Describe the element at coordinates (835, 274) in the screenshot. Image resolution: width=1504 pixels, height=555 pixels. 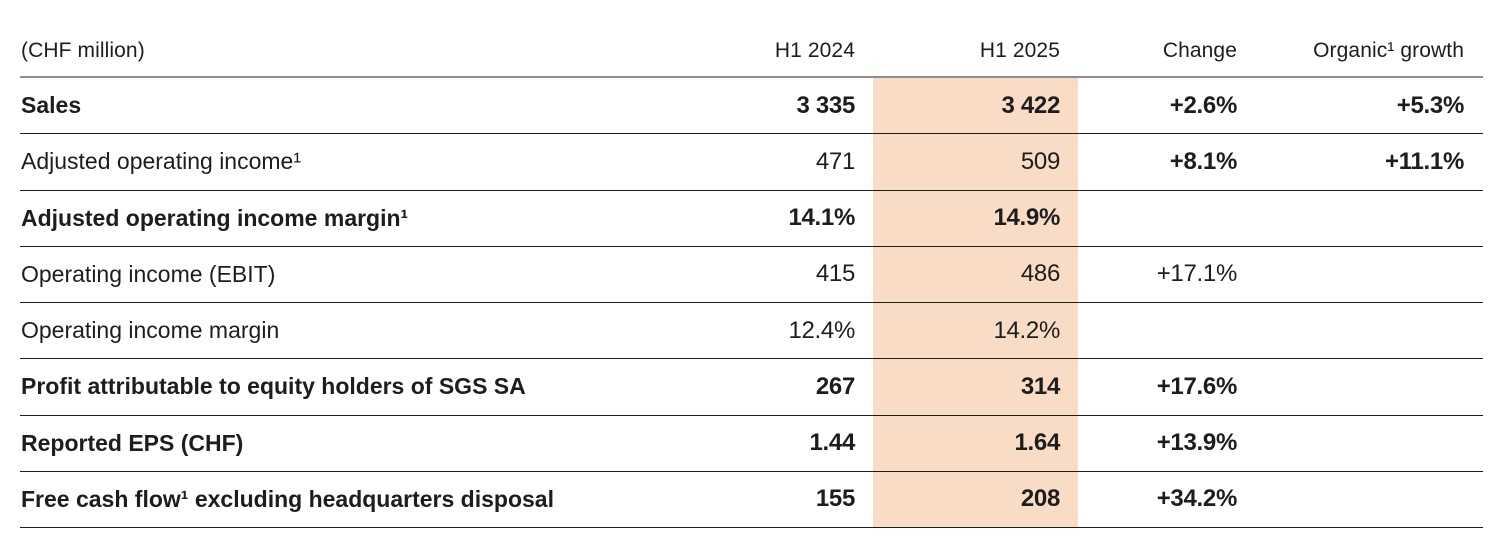
I see `value-h1-2024: 415` at that location.